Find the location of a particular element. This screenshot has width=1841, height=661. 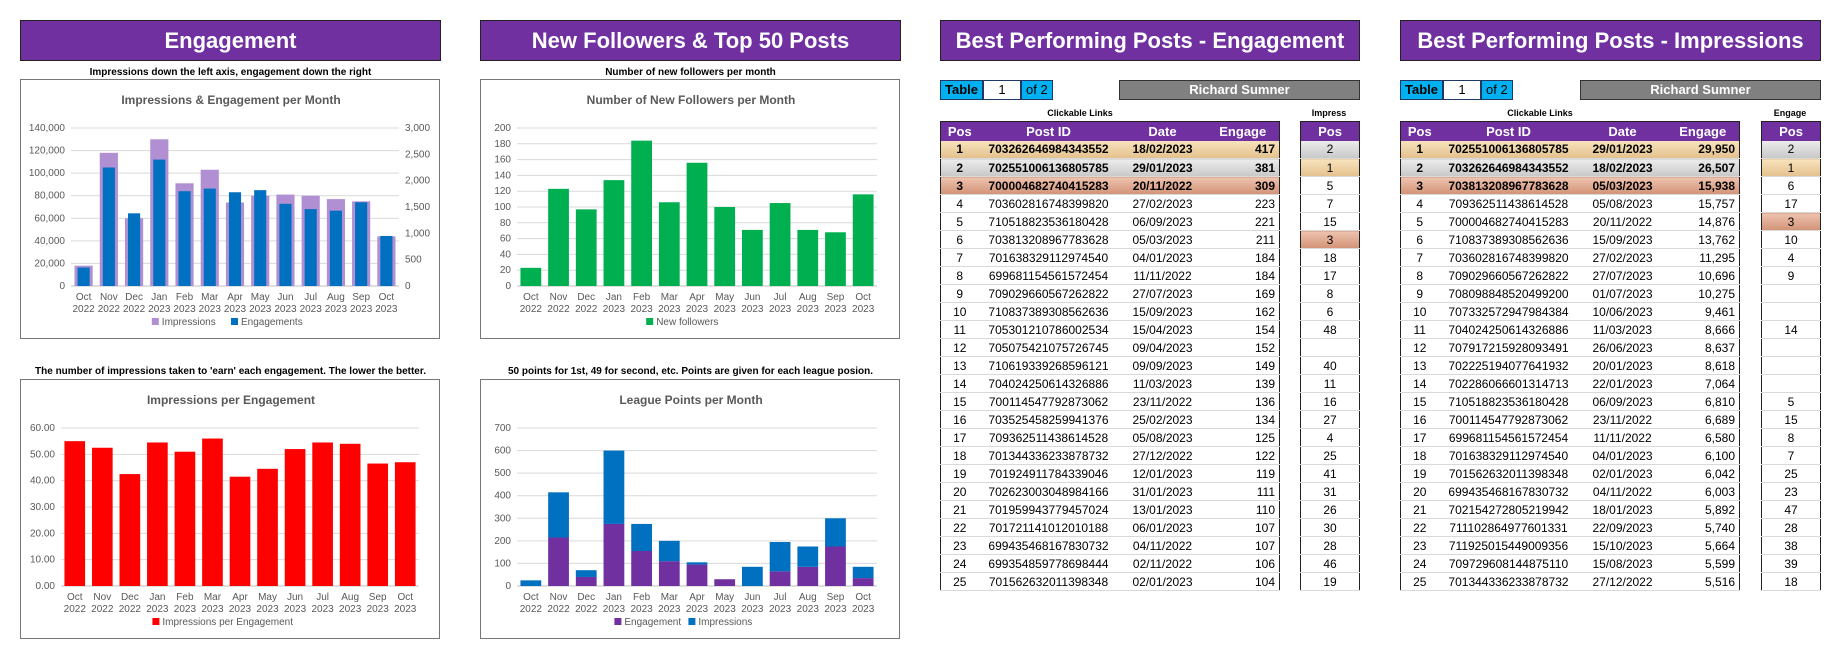

post-id-link: 702286066601314713 is located at coordinates (1508, 383).